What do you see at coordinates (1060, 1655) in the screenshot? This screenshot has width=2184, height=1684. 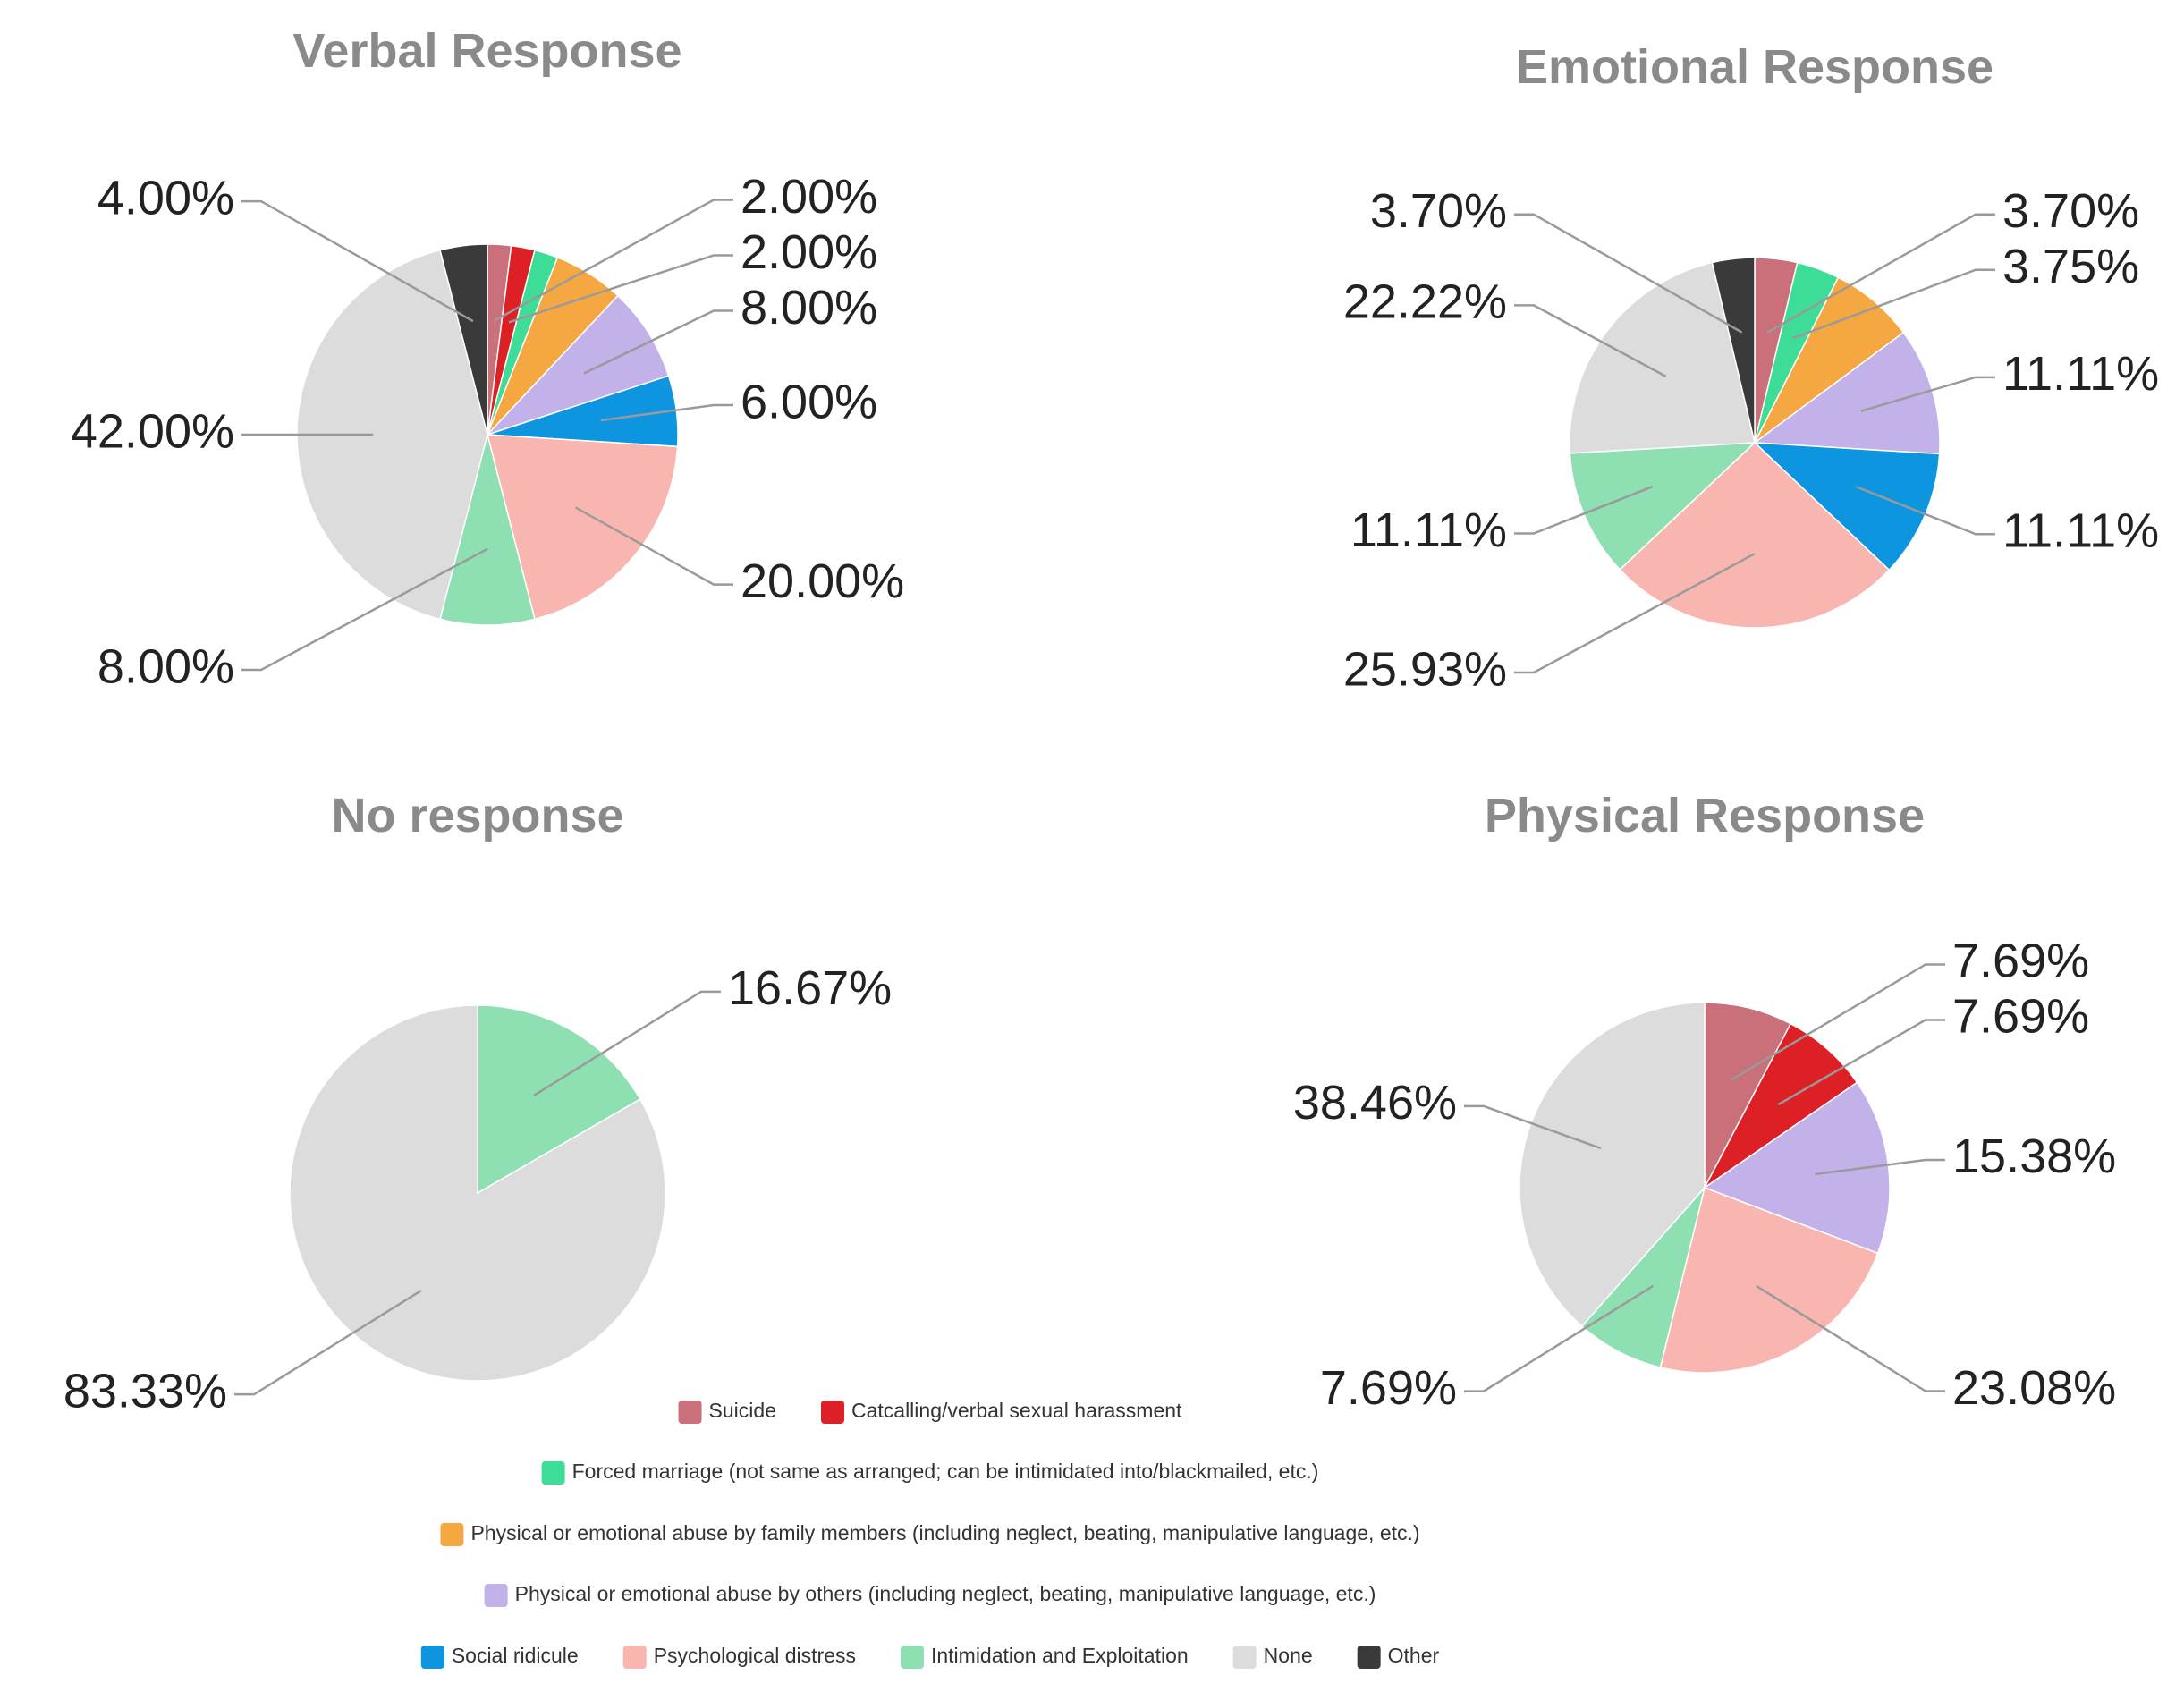 I see `legend-label: Intimidation and Exploitation` at bounding box center [1060, 1655].